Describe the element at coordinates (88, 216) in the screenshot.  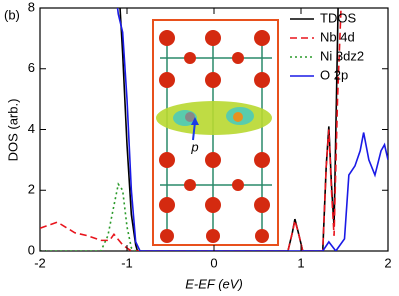
I see `series-line` at that location.